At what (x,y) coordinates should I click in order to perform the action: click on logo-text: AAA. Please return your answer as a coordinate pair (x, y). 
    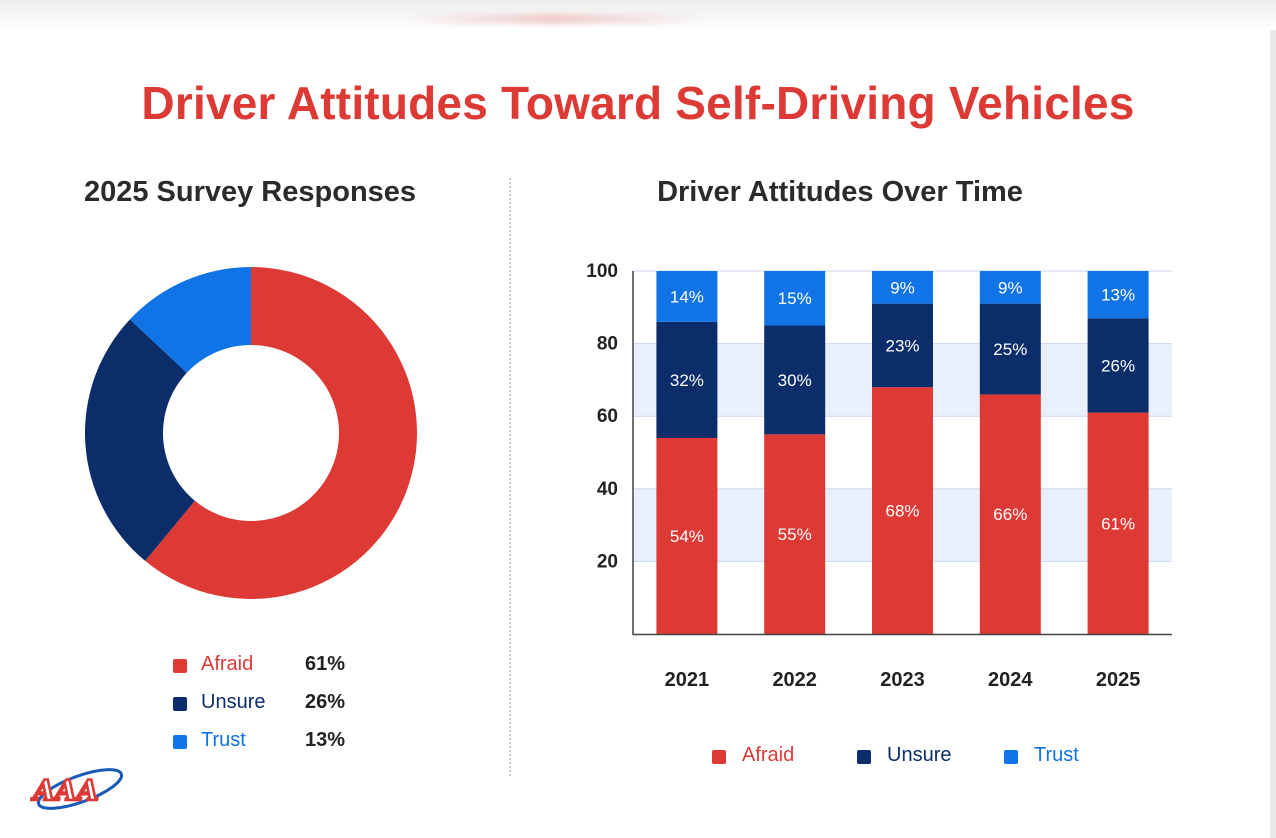
    Looking at the image, I should click on (64, 790).